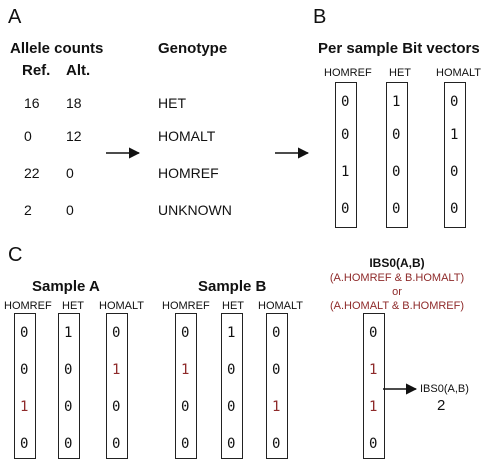 The width and height of the screenshot is (500, 464). I want to click on sample-a-title: Sample A, so click(66, 286).